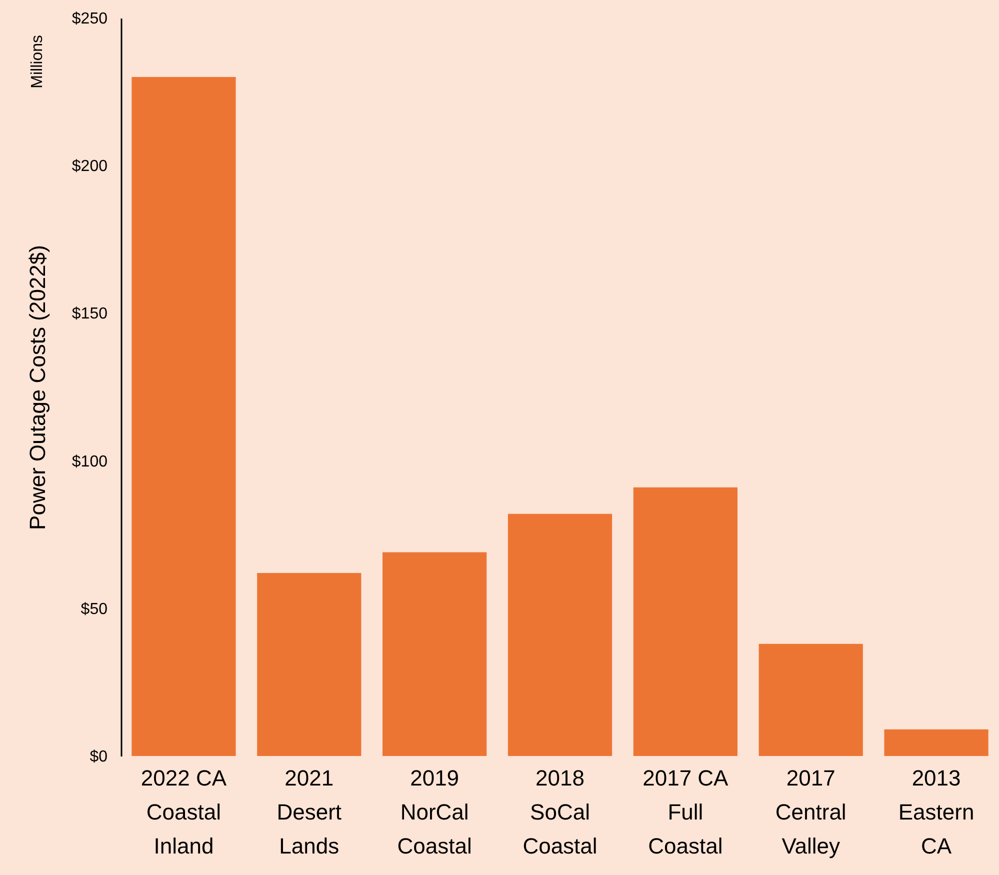  What do you see at coordinates (99, 757) in the screenshot?
I see `y-tick-label: $0` at bounding box center [99, 757].